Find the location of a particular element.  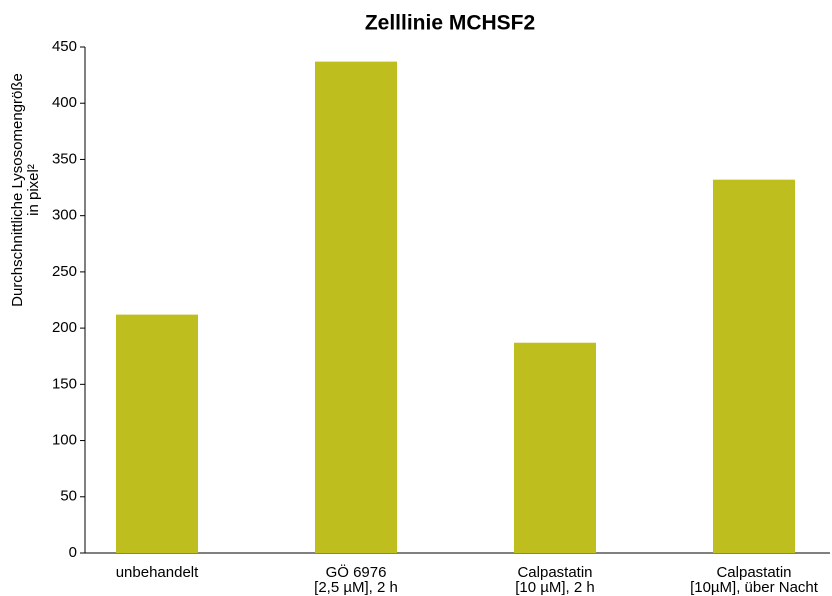

x-tick-label: [10 µM], 2 h is located at coordinates (555, 587).